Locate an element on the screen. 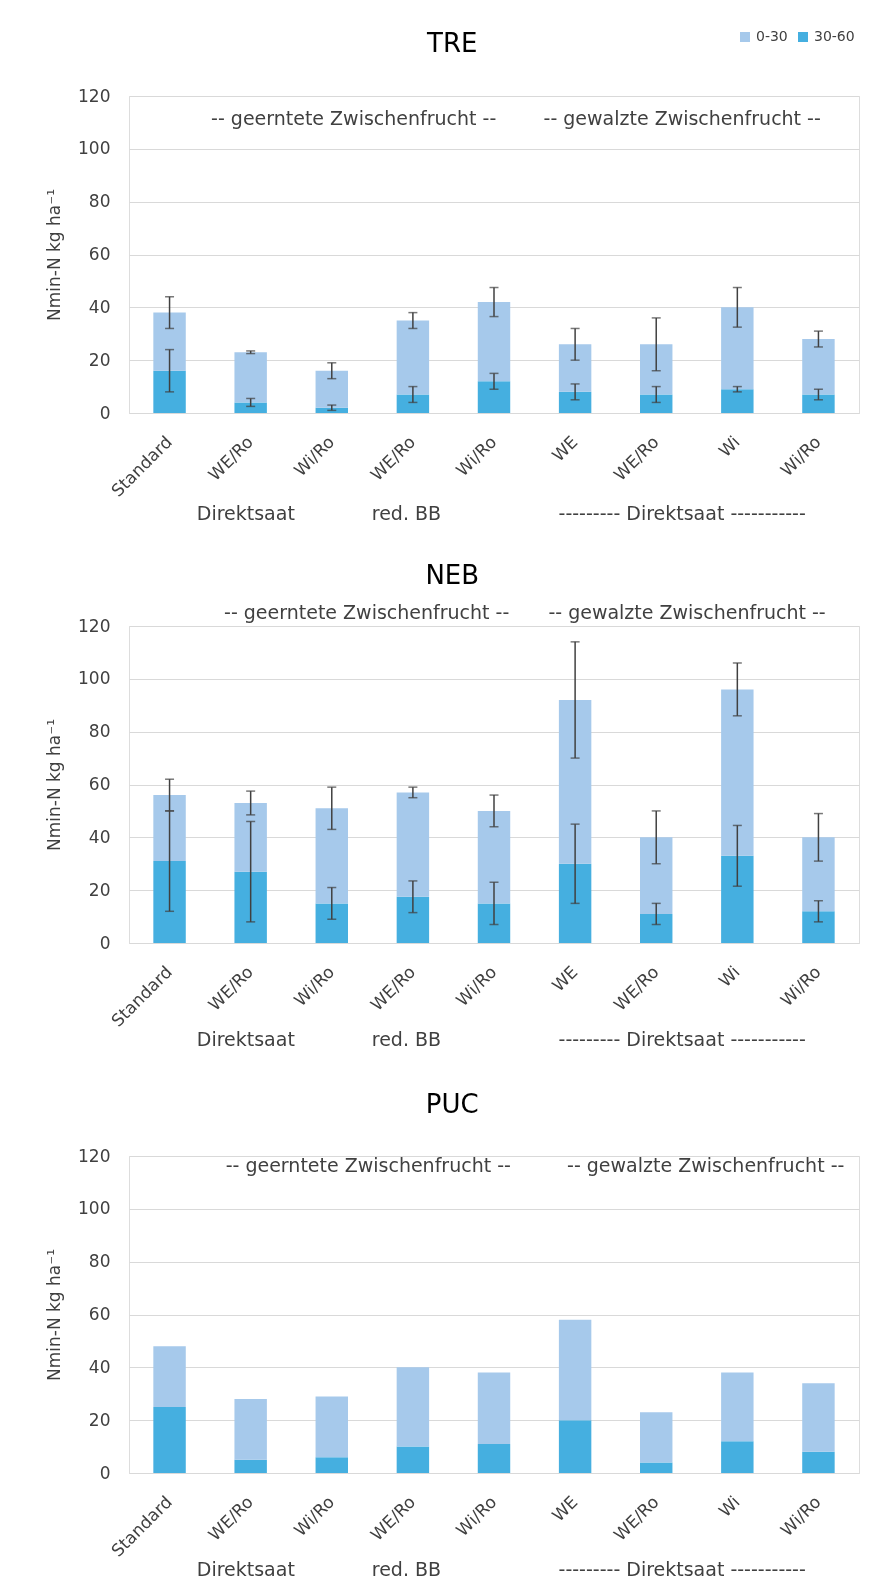  text: -- geerntete Zwischenfrucht -- is located at coordinates (367, 612).